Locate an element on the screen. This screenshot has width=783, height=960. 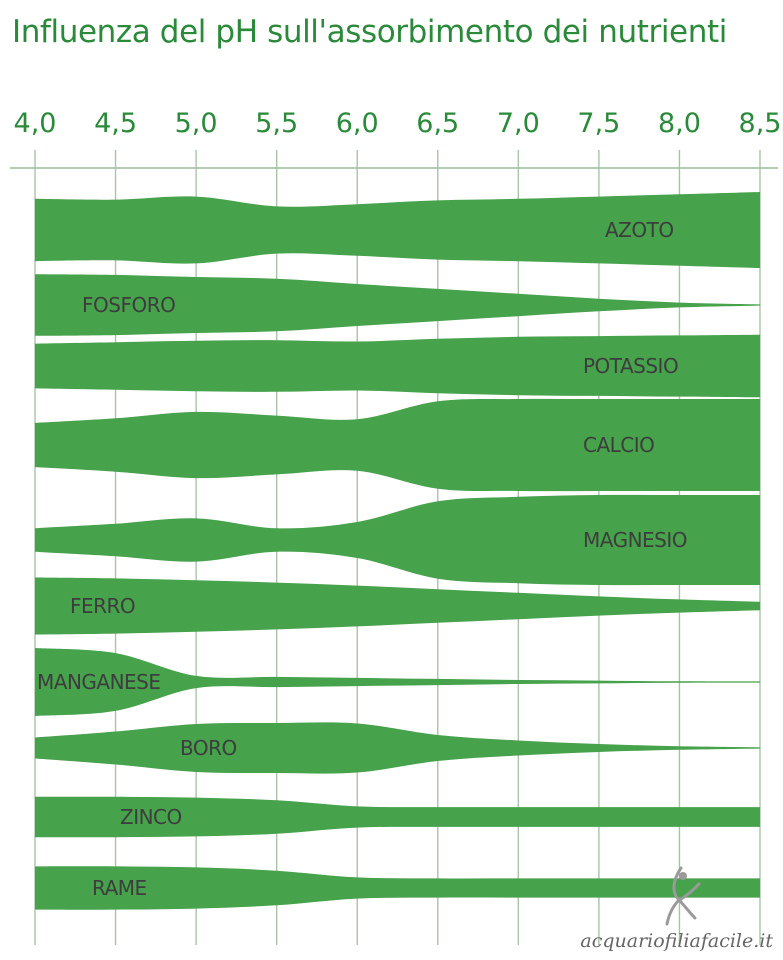
fish-icon is located at coordinates (683, 896).